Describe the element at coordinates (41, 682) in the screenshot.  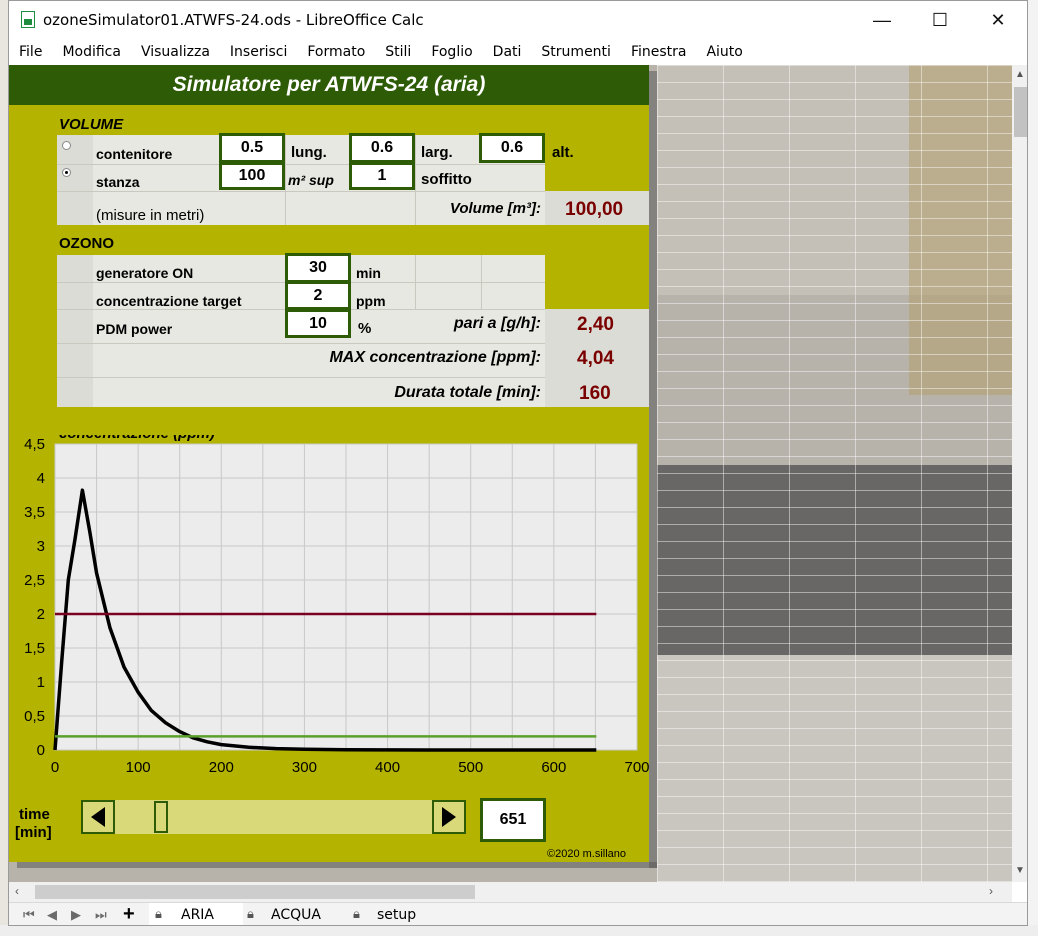
I see `y-tick-label: 1` at that location.